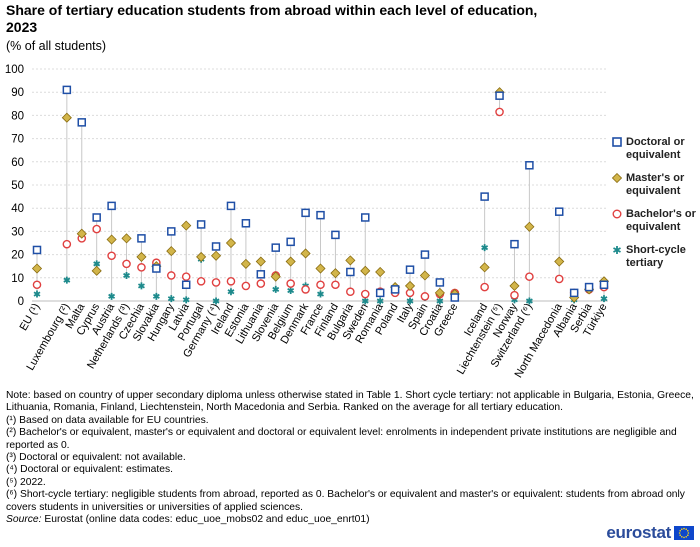 The height and width of the screenshot is (547, 700). What do you see at coordinates (89, 470) in the screenshot?
I see `note-4: (⁴) Doctoral or equivalent: estimates.` at bounding box center [89, 470].